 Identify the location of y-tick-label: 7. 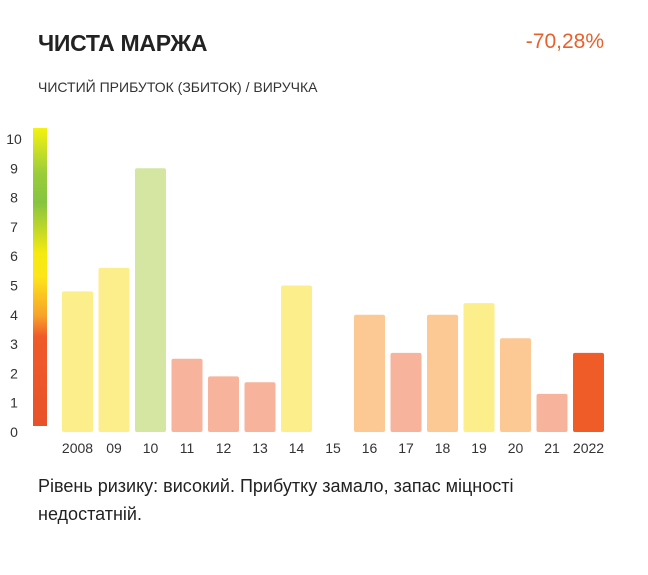
(14, 227).